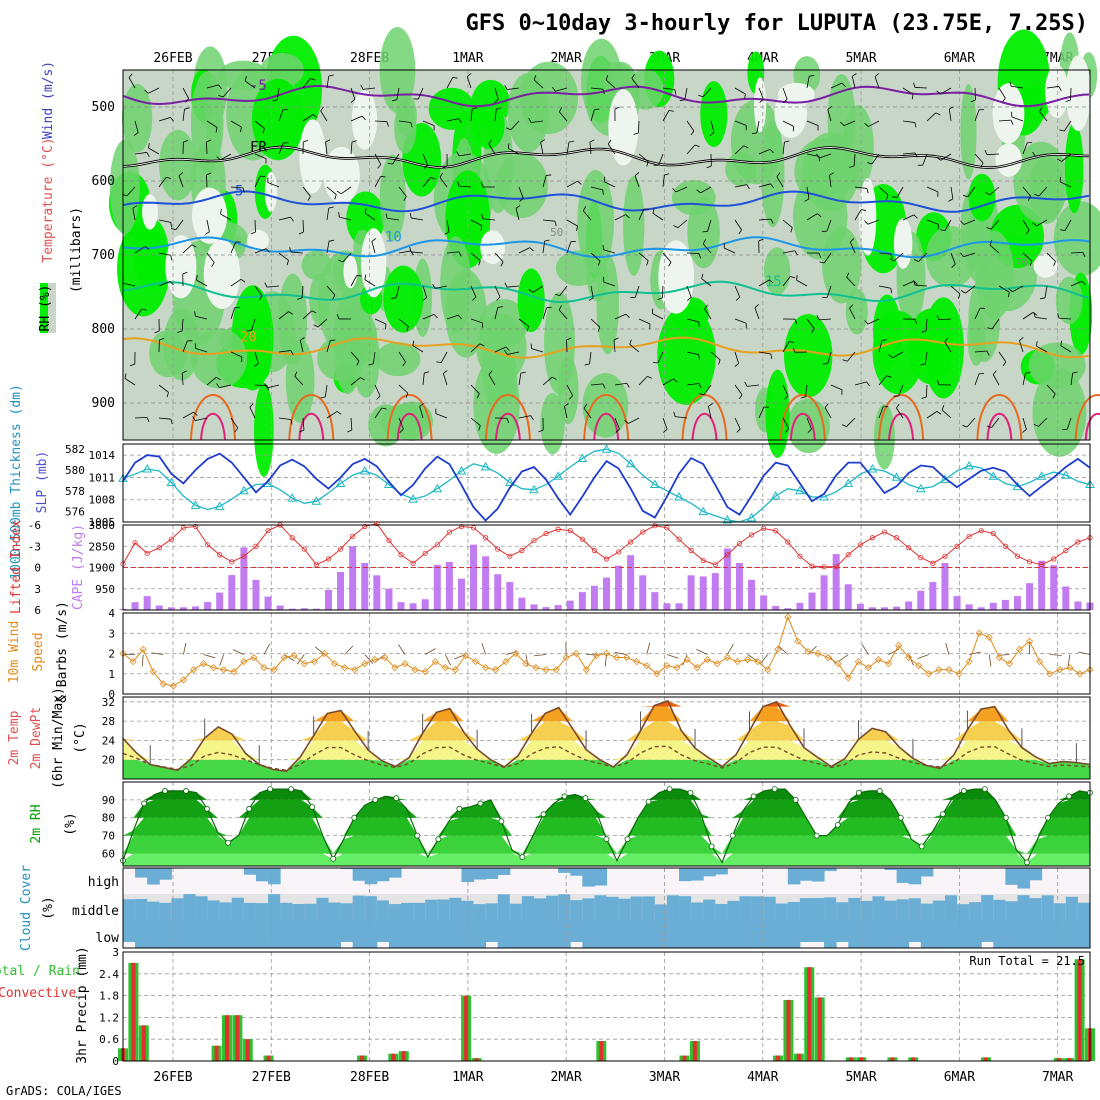  I want to click on li-tick-label: -6, so click(34, 525).